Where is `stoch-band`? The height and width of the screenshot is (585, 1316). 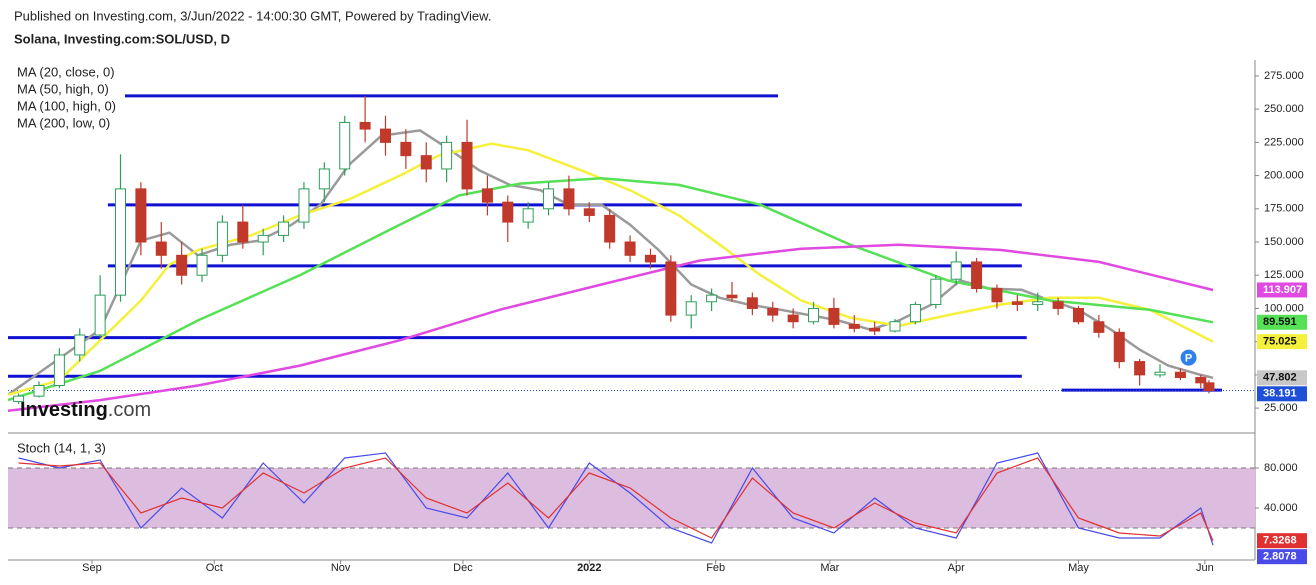
stoch-band is located at coordinates (631, 498).